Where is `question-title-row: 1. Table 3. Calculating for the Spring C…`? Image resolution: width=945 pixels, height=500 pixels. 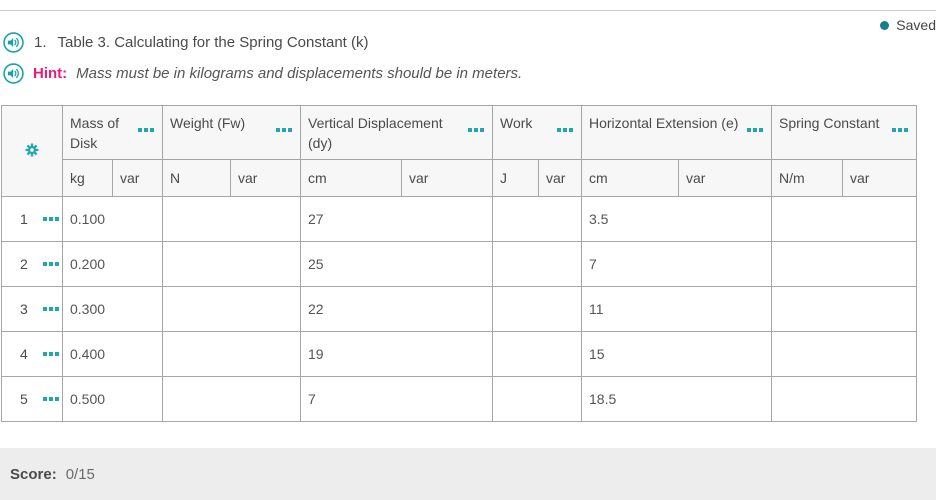
question-title-row: 1. Table 3. Calculating for the Spring C… is located at coordinates (186, 42).